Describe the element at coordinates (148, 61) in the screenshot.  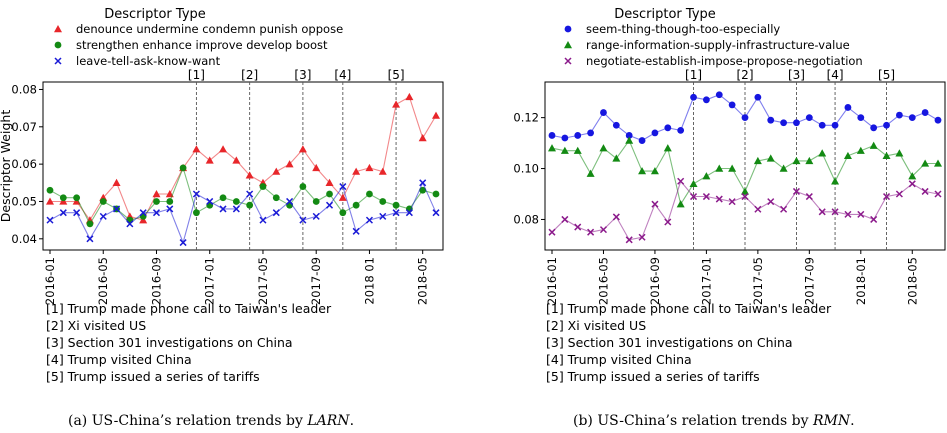
I see `legend-entry: leave-tell-ask-know-want` at that location.